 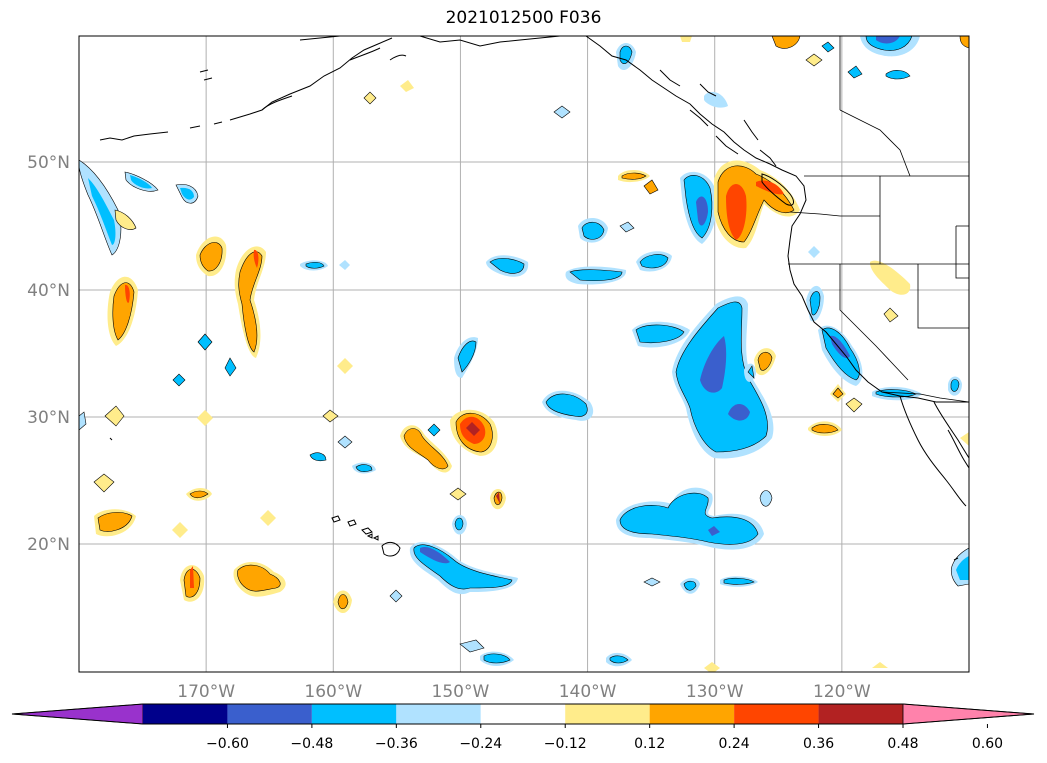 What do you see at coordinates (565, 744) in the screenshot?
I see `colorbar-tick-label: −0.12` at bounding box center [565, 744].